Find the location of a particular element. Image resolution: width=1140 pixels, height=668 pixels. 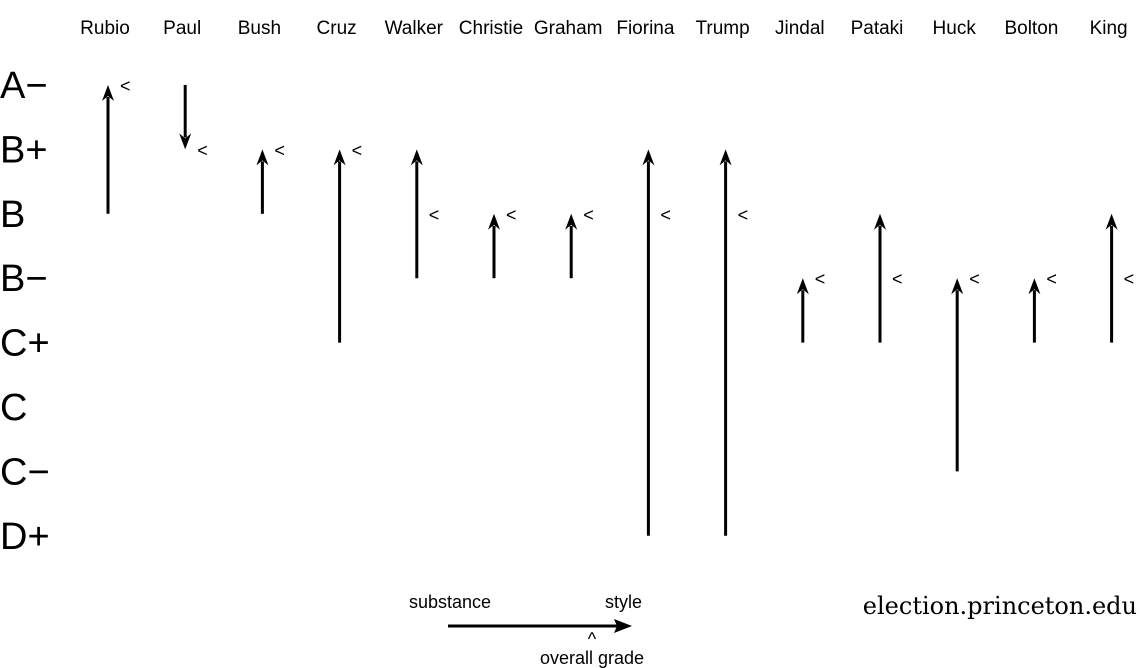

candidate-name: Graham is located at coordinates (568, 28).